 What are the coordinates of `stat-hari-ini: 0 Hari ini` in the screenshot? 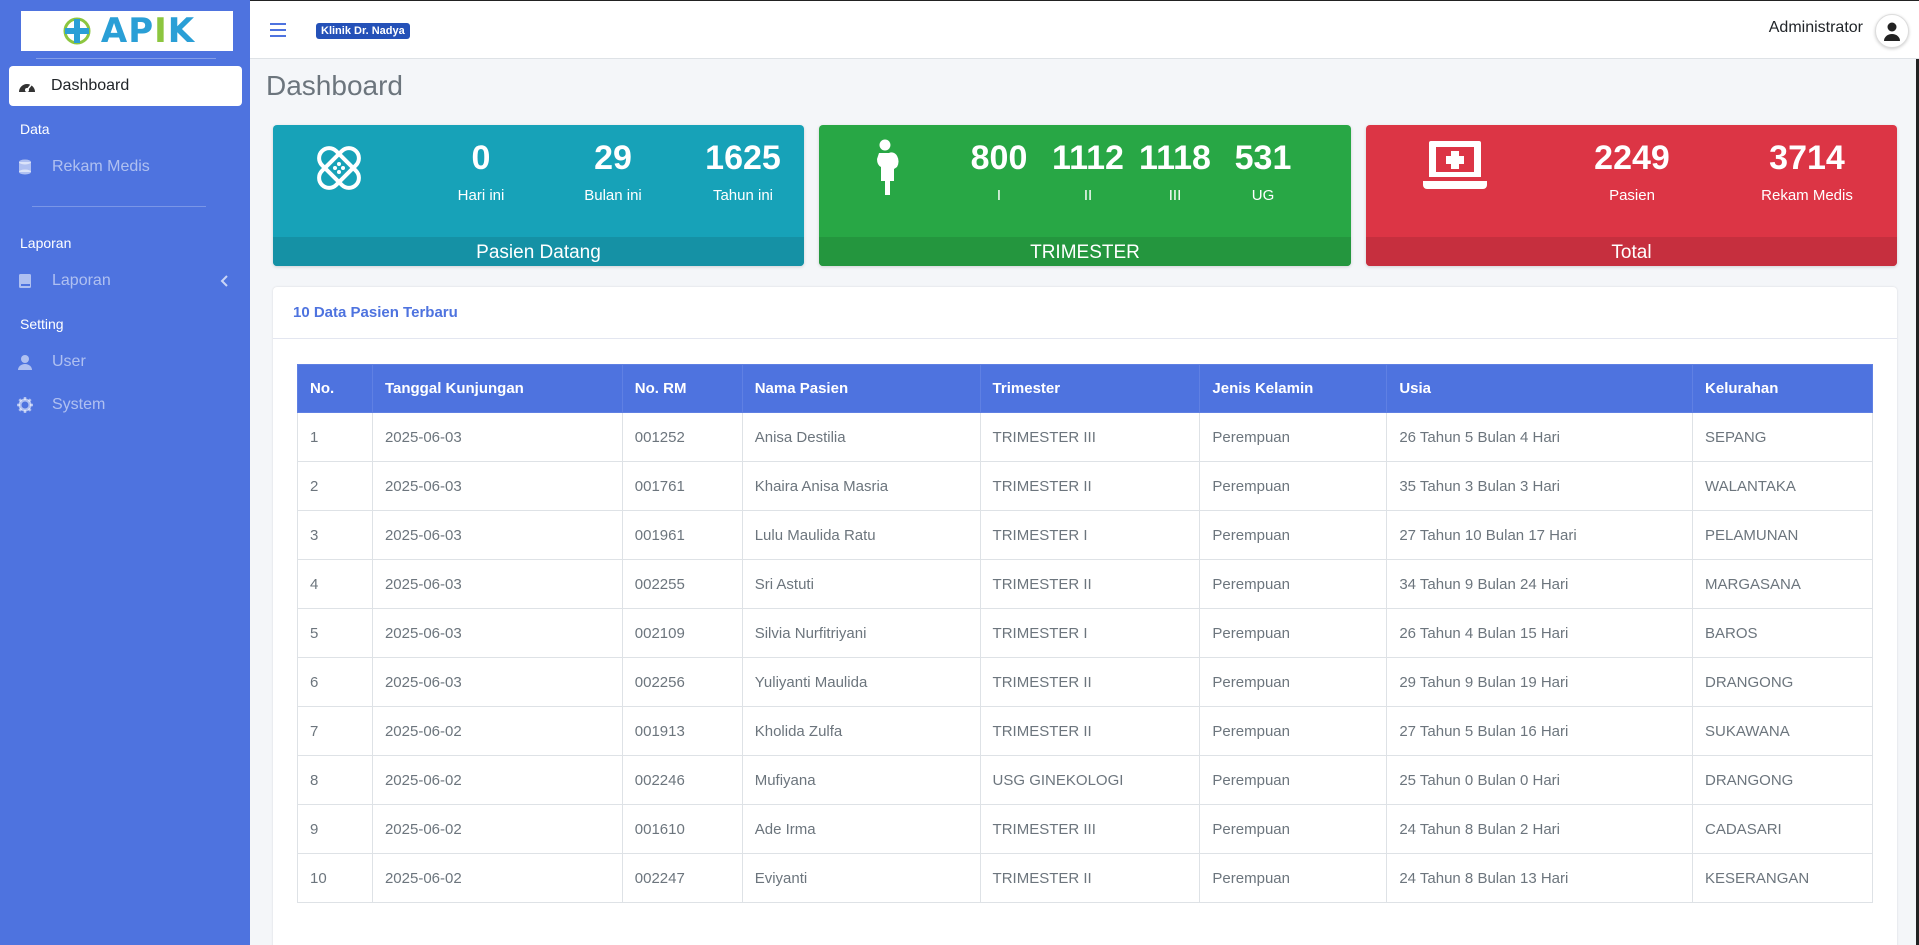 It's located at (481, 170).